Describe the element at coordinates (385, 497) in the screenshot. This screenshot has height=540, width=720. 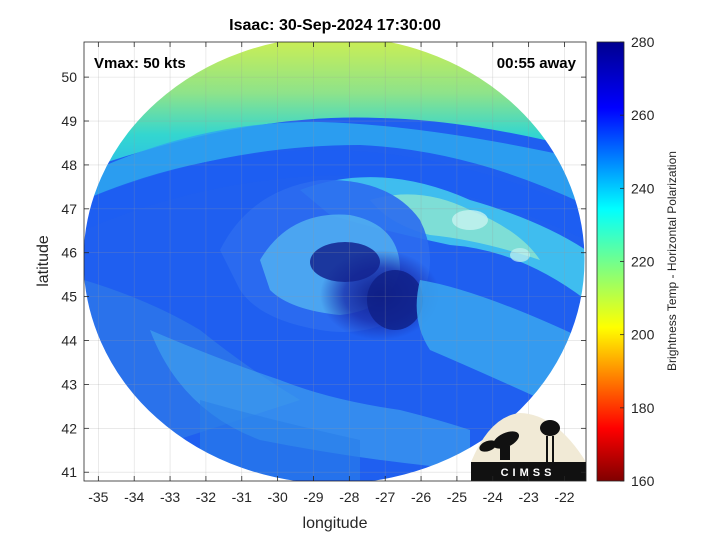
I see `x-tick-label: -27` at that location.